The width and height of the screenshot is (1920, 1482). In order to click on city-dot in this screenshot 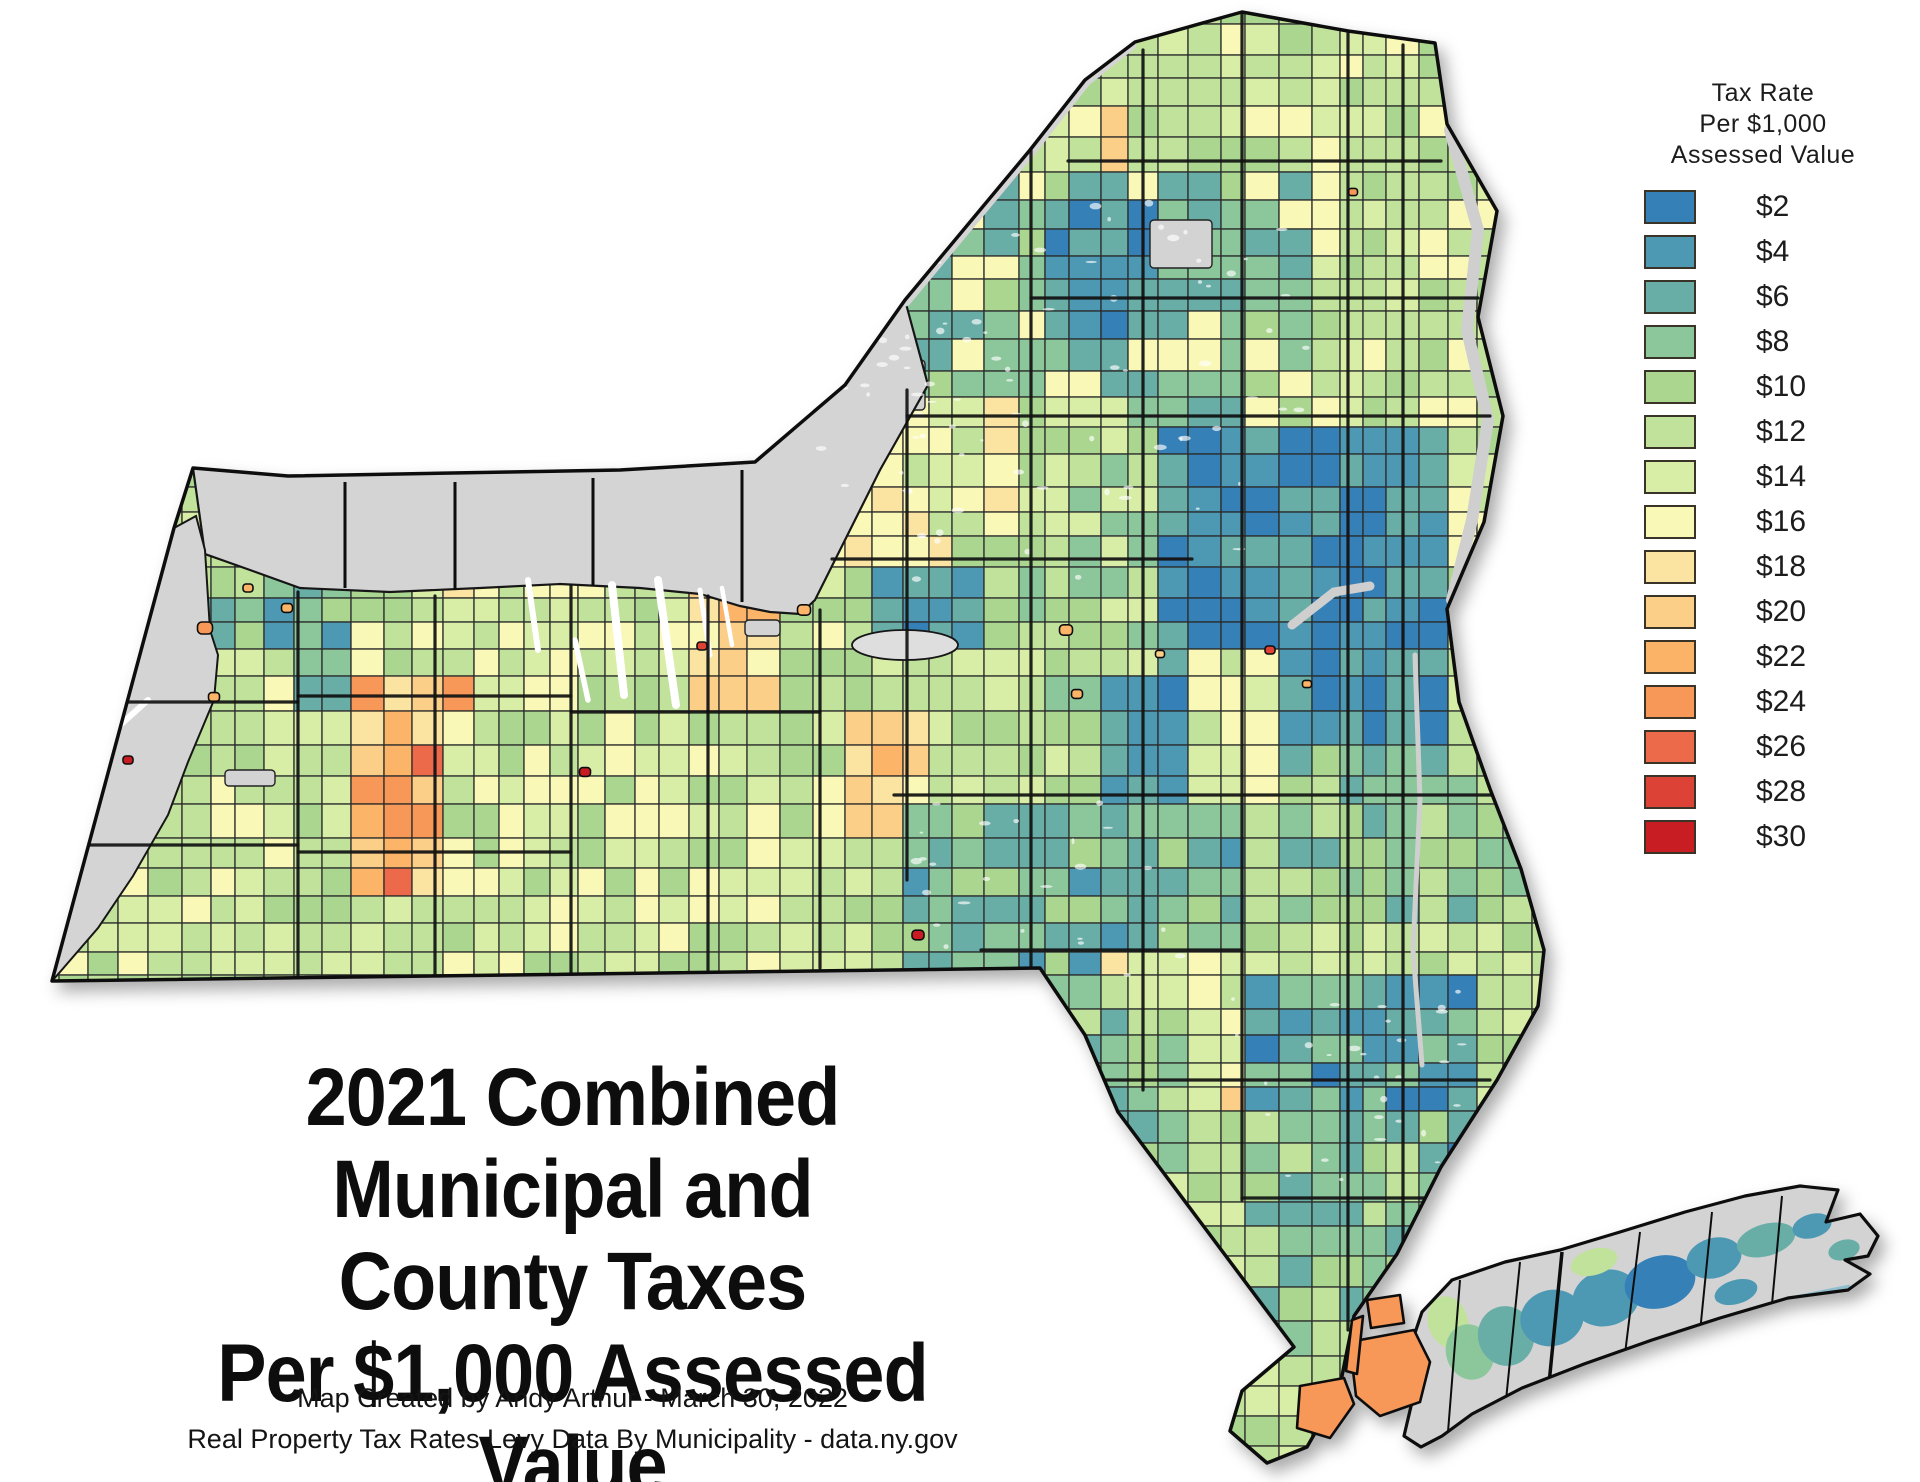, I will do `click(1015, 153)`.